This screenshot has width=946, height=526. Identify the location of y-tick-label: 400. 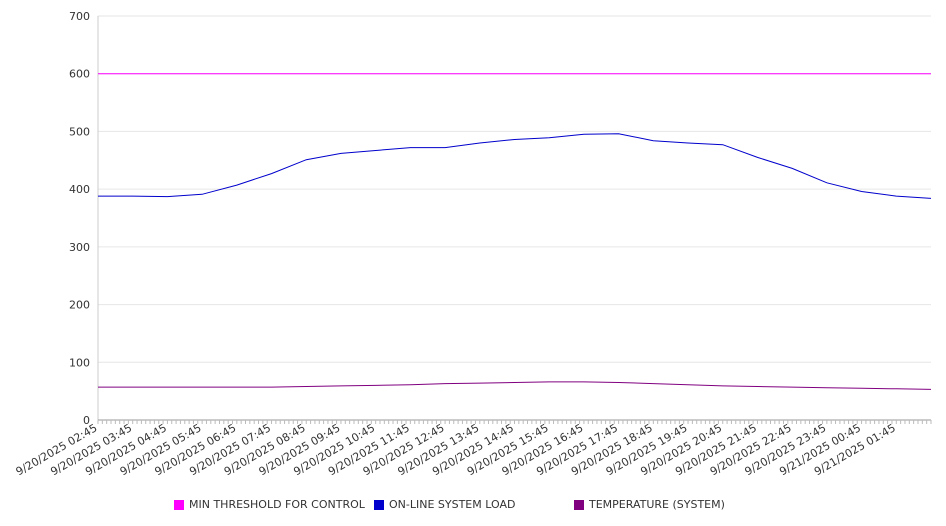
(79, 189).